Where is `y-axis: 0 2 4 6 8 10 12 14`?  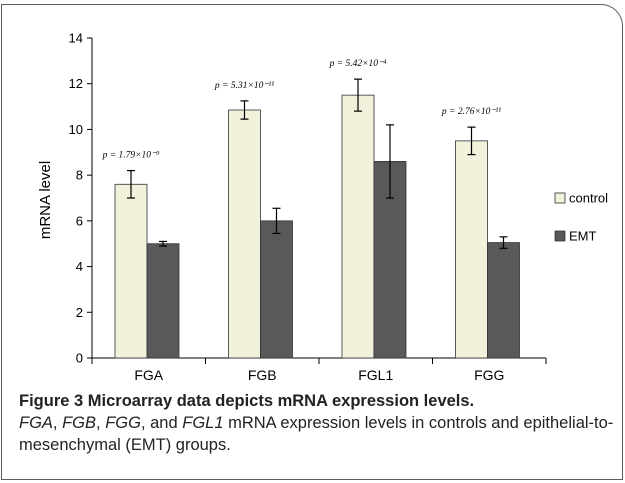 y-axis: 0 2 4 6 8 10 12 14 is located at coordinates (81, 198).